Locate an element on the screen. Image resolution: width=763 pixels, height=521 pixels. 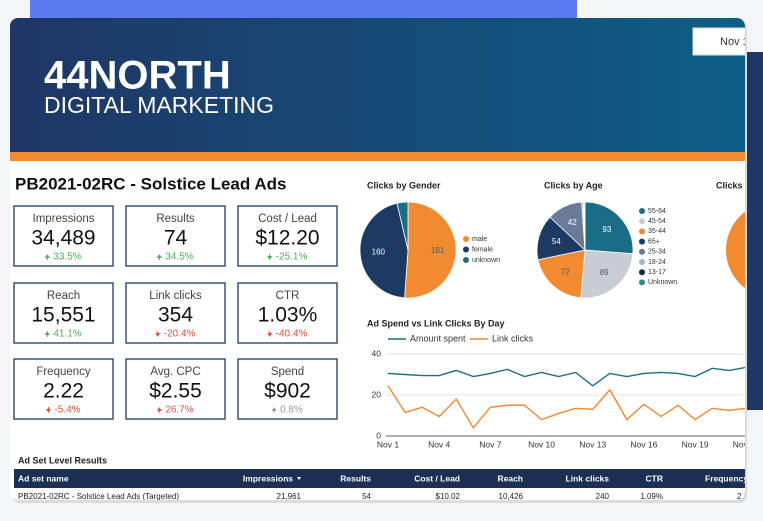
kpi-change: -25.1% is located at coordinates (292, 257).